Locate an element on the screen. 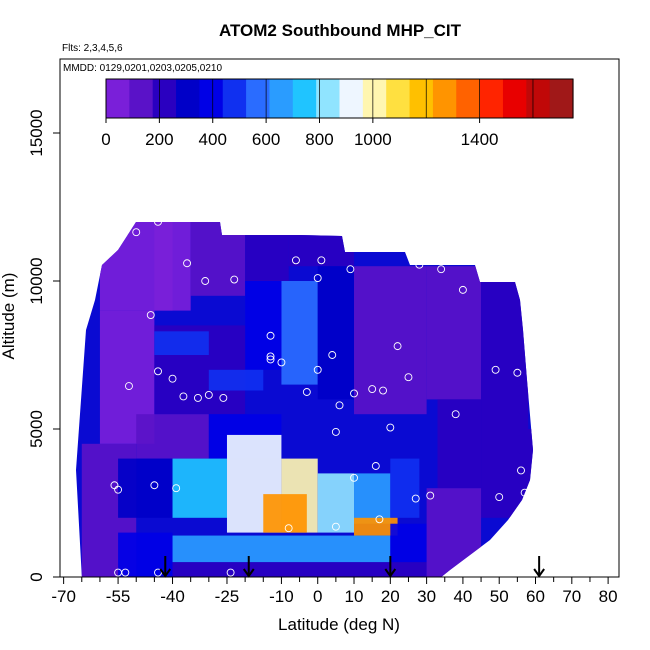 The width and height of the screenshot is (650, 650). y-tick-label: 5000 is located at coordinates (36, 429).